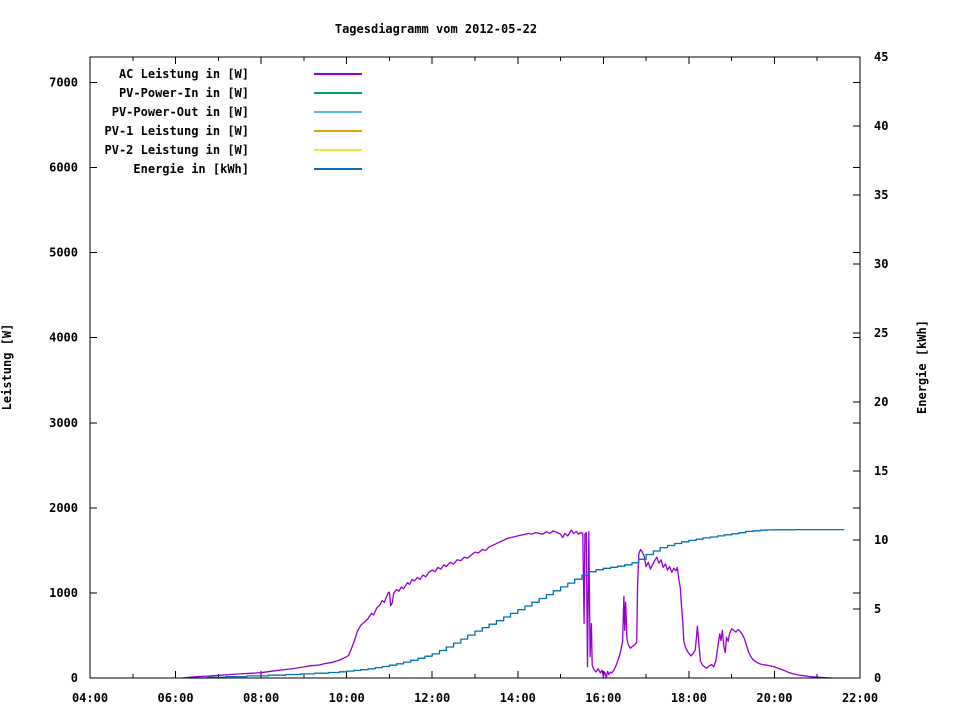 This screenshot has height=720, width=960. Describe the element at coordinates (877, 678) in the screenshot. I see `y-right-tick-label: 0` at that location.